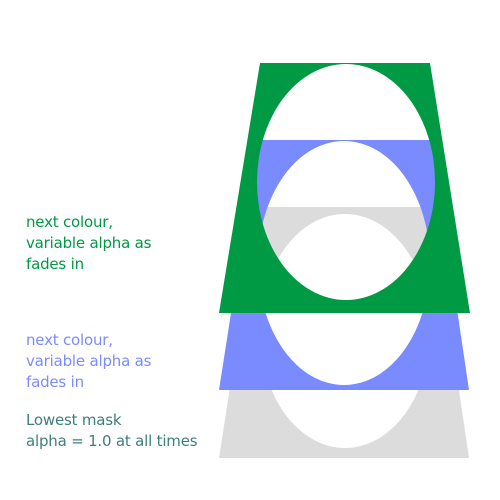 This screenshot has height=500, width=500. I want to click on gray-layer-label: Lowest mask alpha = 1.0 at all times, so click(112, 431).